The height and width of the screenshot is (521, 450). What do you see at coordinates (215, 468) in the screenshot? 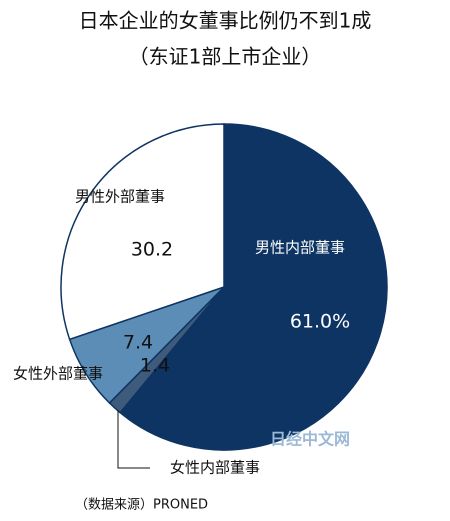
I see `category-label: 女性内部董事` at bounding box center [215, 468].